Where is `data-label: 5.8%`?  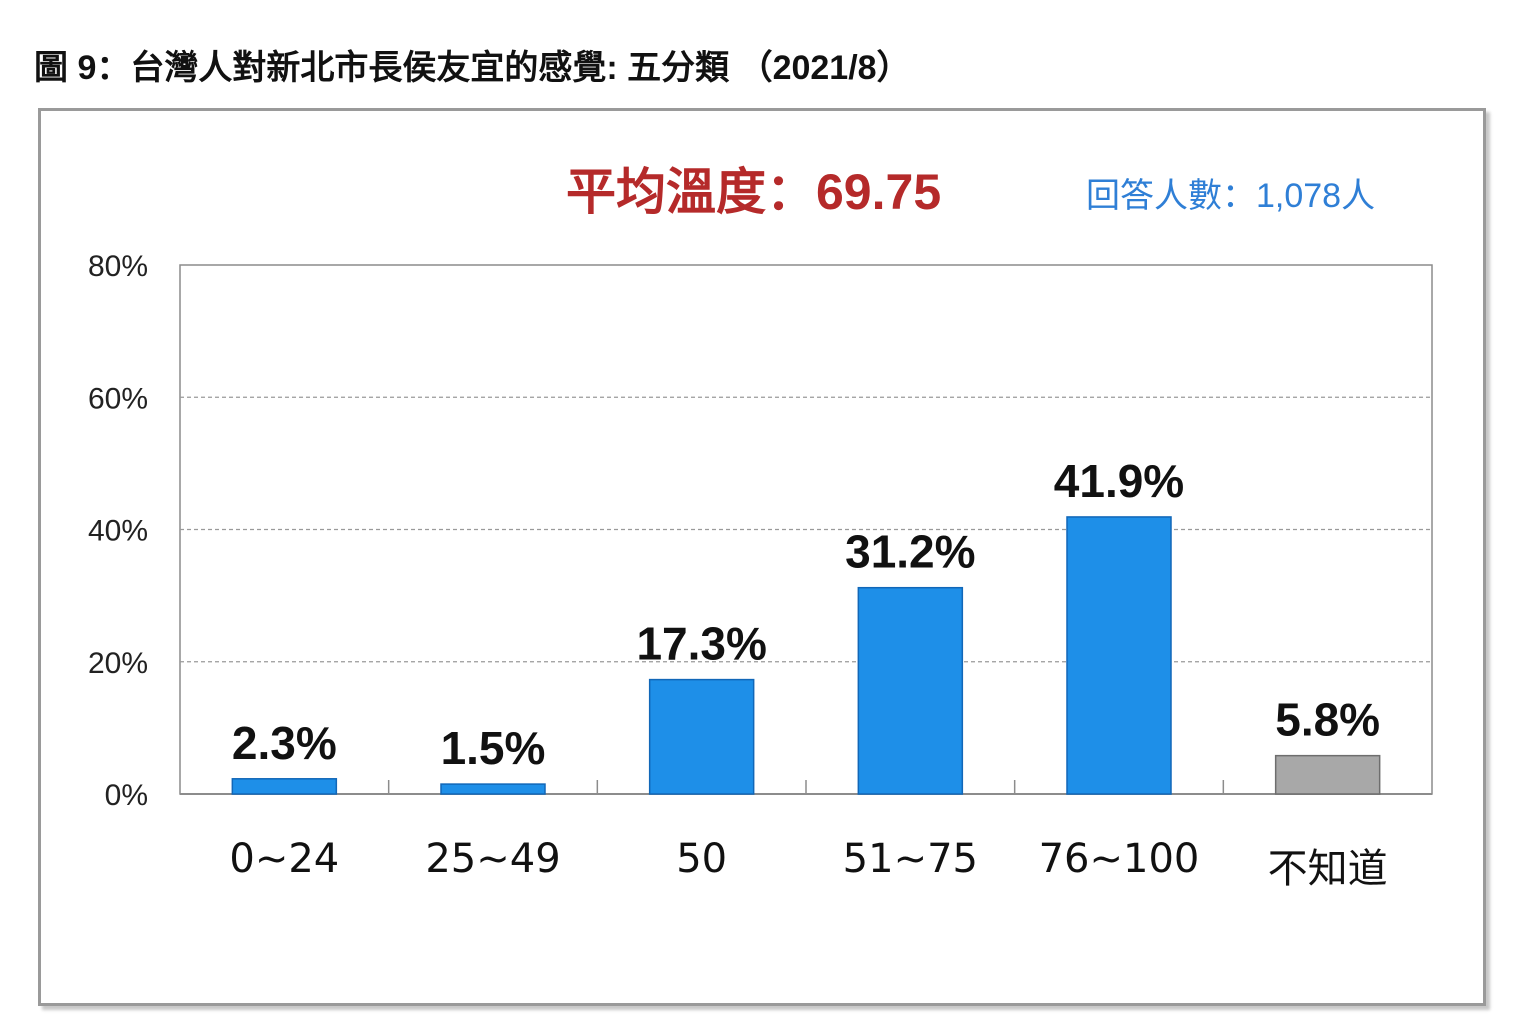 data-label: 5.8% is located at coordinates (1327, 720).